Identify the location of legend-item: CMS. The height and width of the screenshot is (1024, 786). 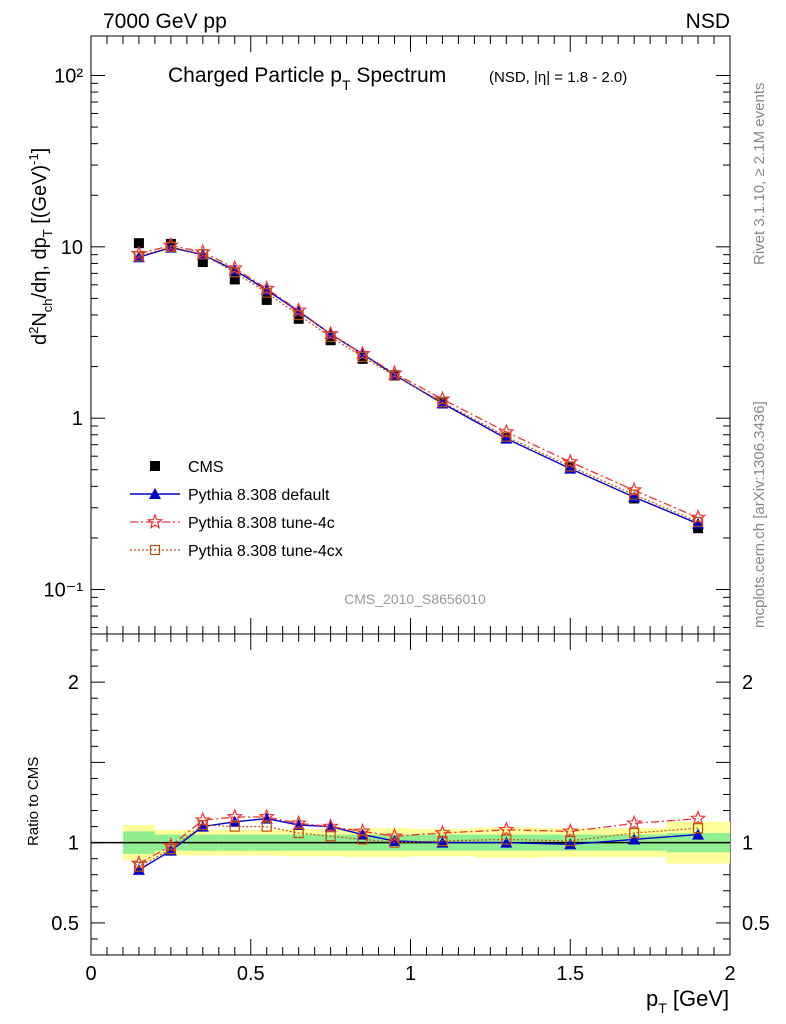
(187, 467).